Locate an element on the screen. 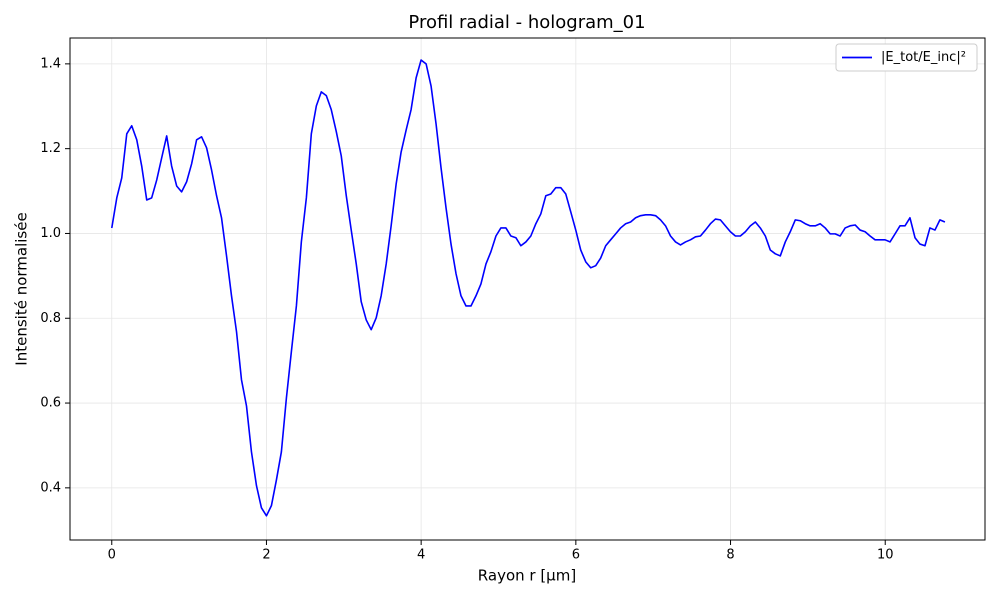 The height and width of the screenshot is (600, 1000). y-axis-label: Intensité normalisée is located at coordinates (22, 288).